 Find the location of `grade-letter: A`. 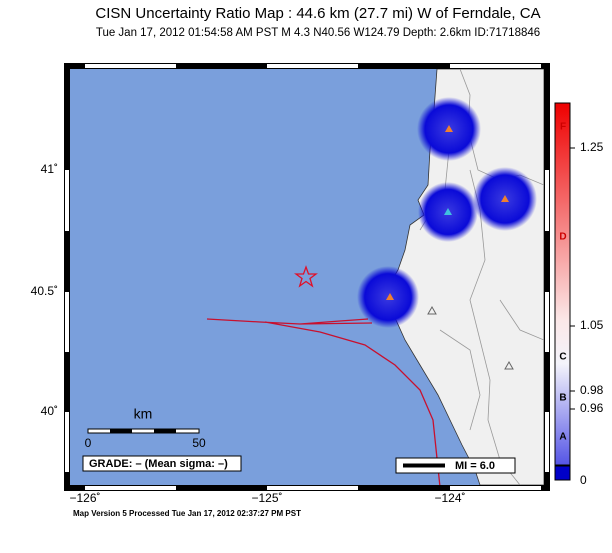

grade-letter: A is located at coordinates (562, 437).